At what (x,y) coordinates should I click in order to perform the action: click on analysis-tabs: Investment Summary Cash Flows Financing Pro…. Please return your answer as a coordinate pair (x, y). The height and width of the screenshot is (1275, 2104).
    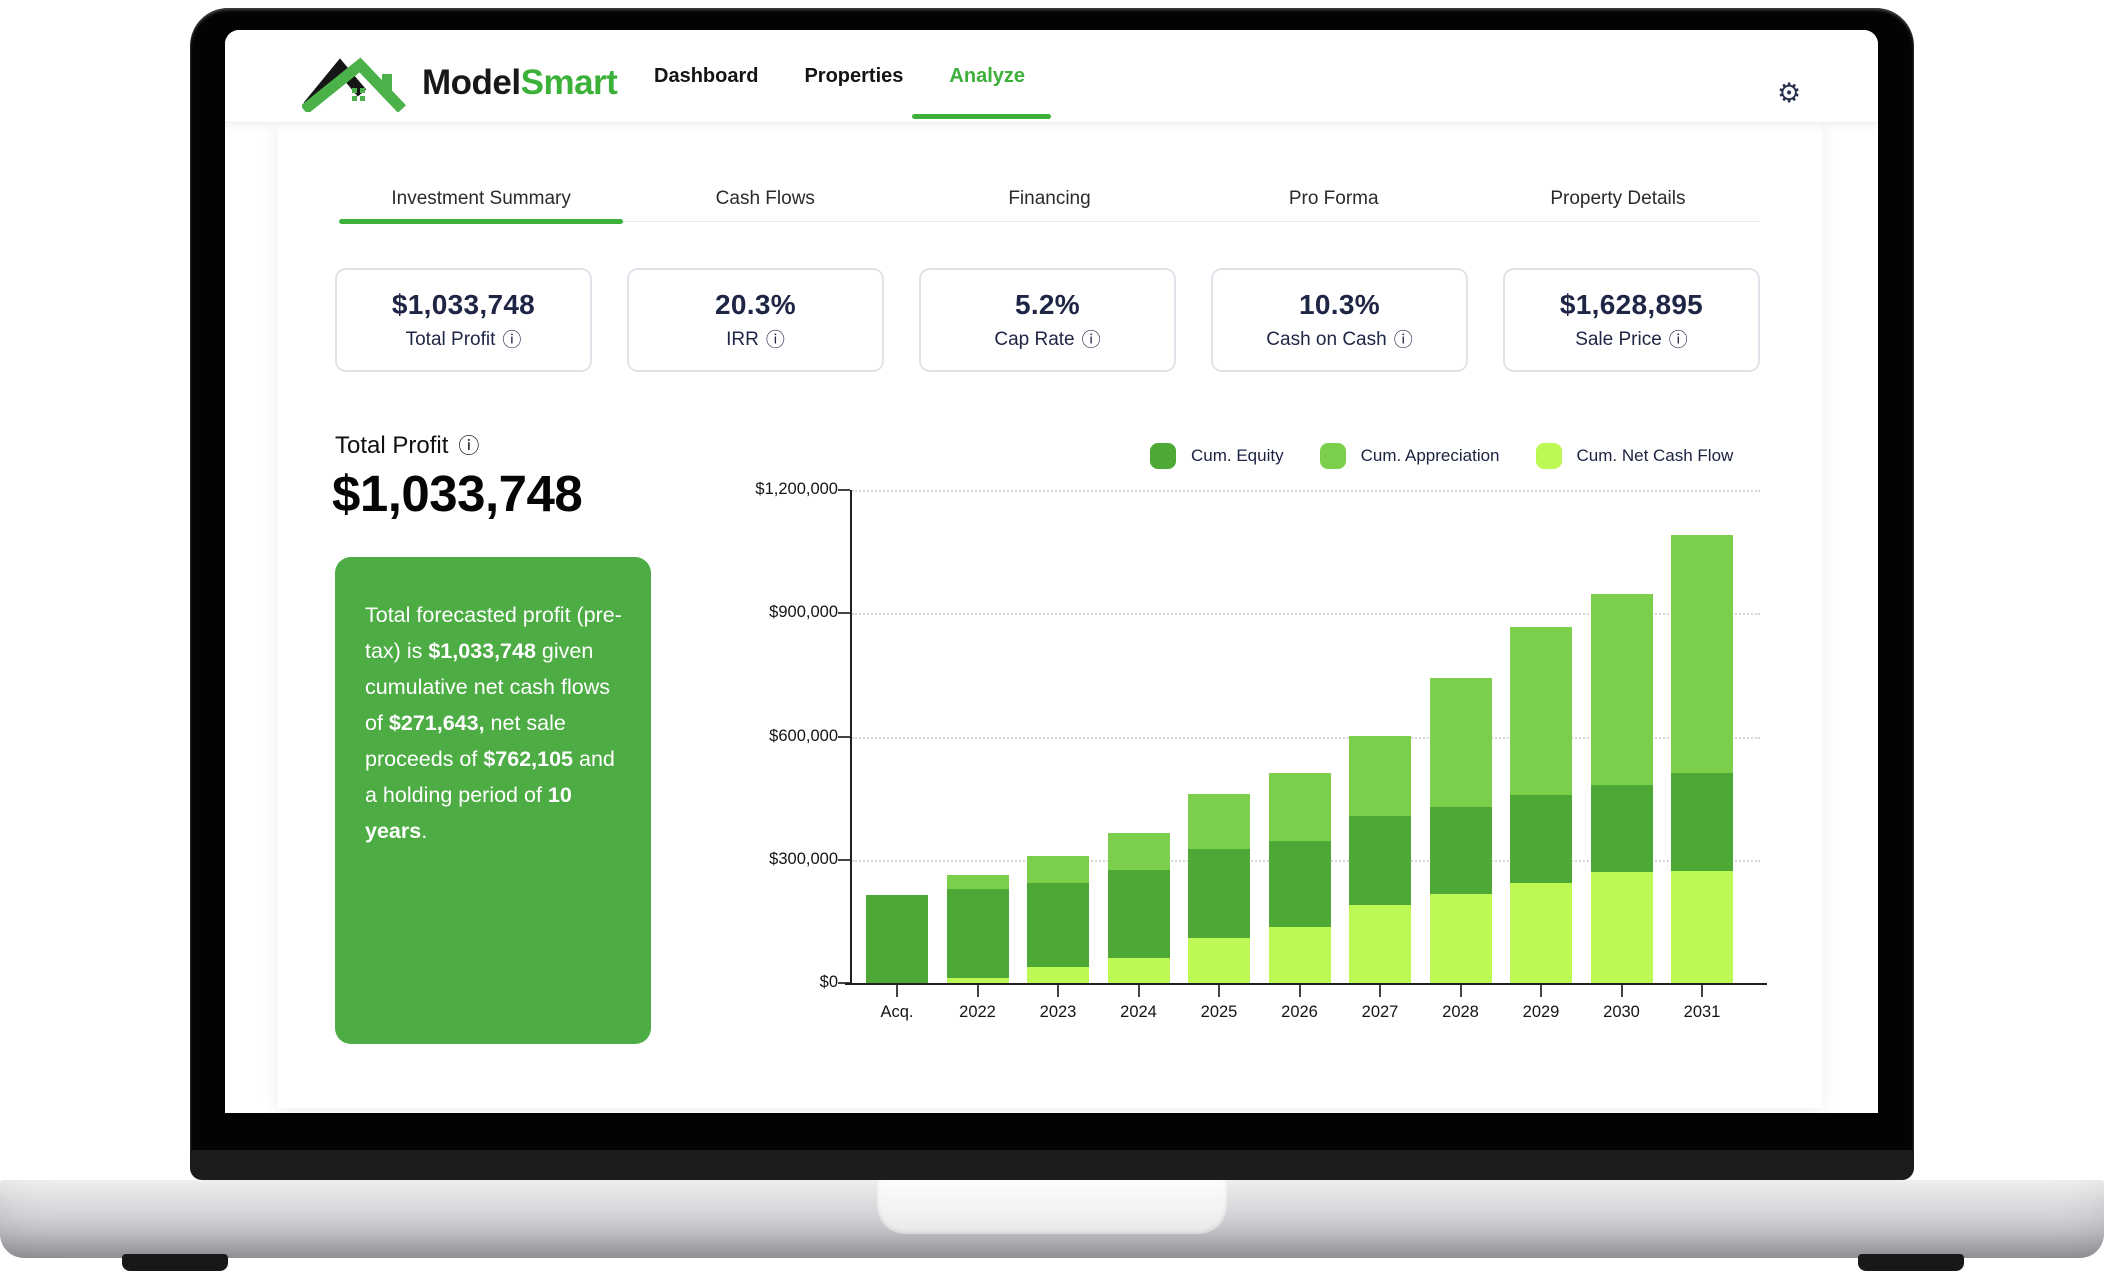
    Looking at the image, I should click on (1049, 200).